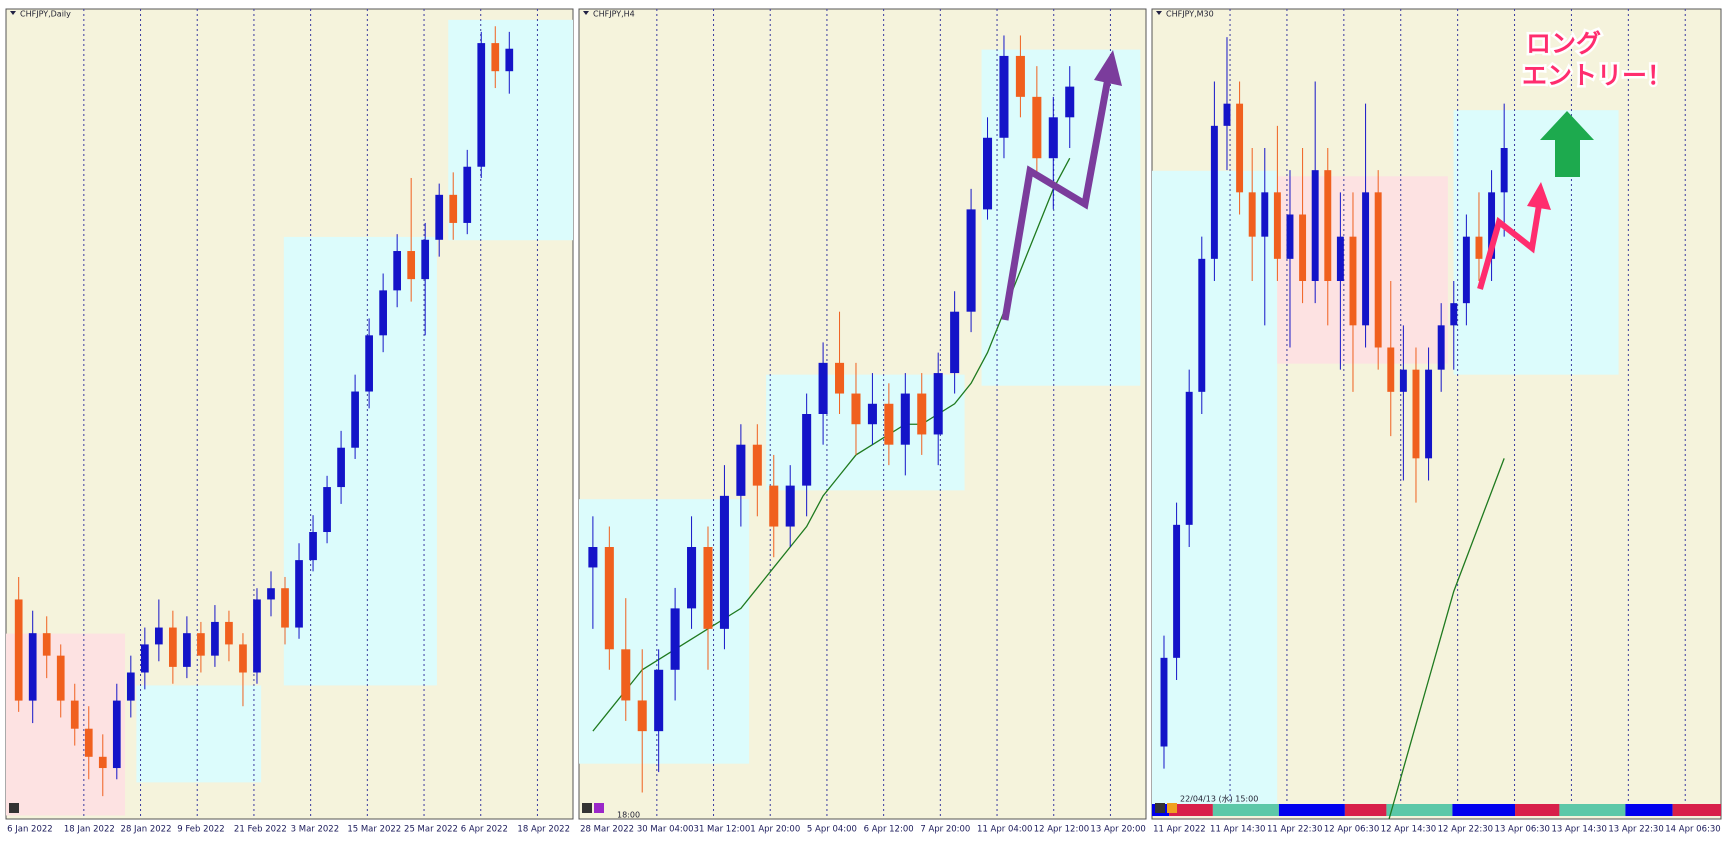 This screenshot has height=843, width=1728. What do you see at coordinates (1108, 68) in the screenshot?
I see `purple-arrow-head` at bounding box center [1108, 68].